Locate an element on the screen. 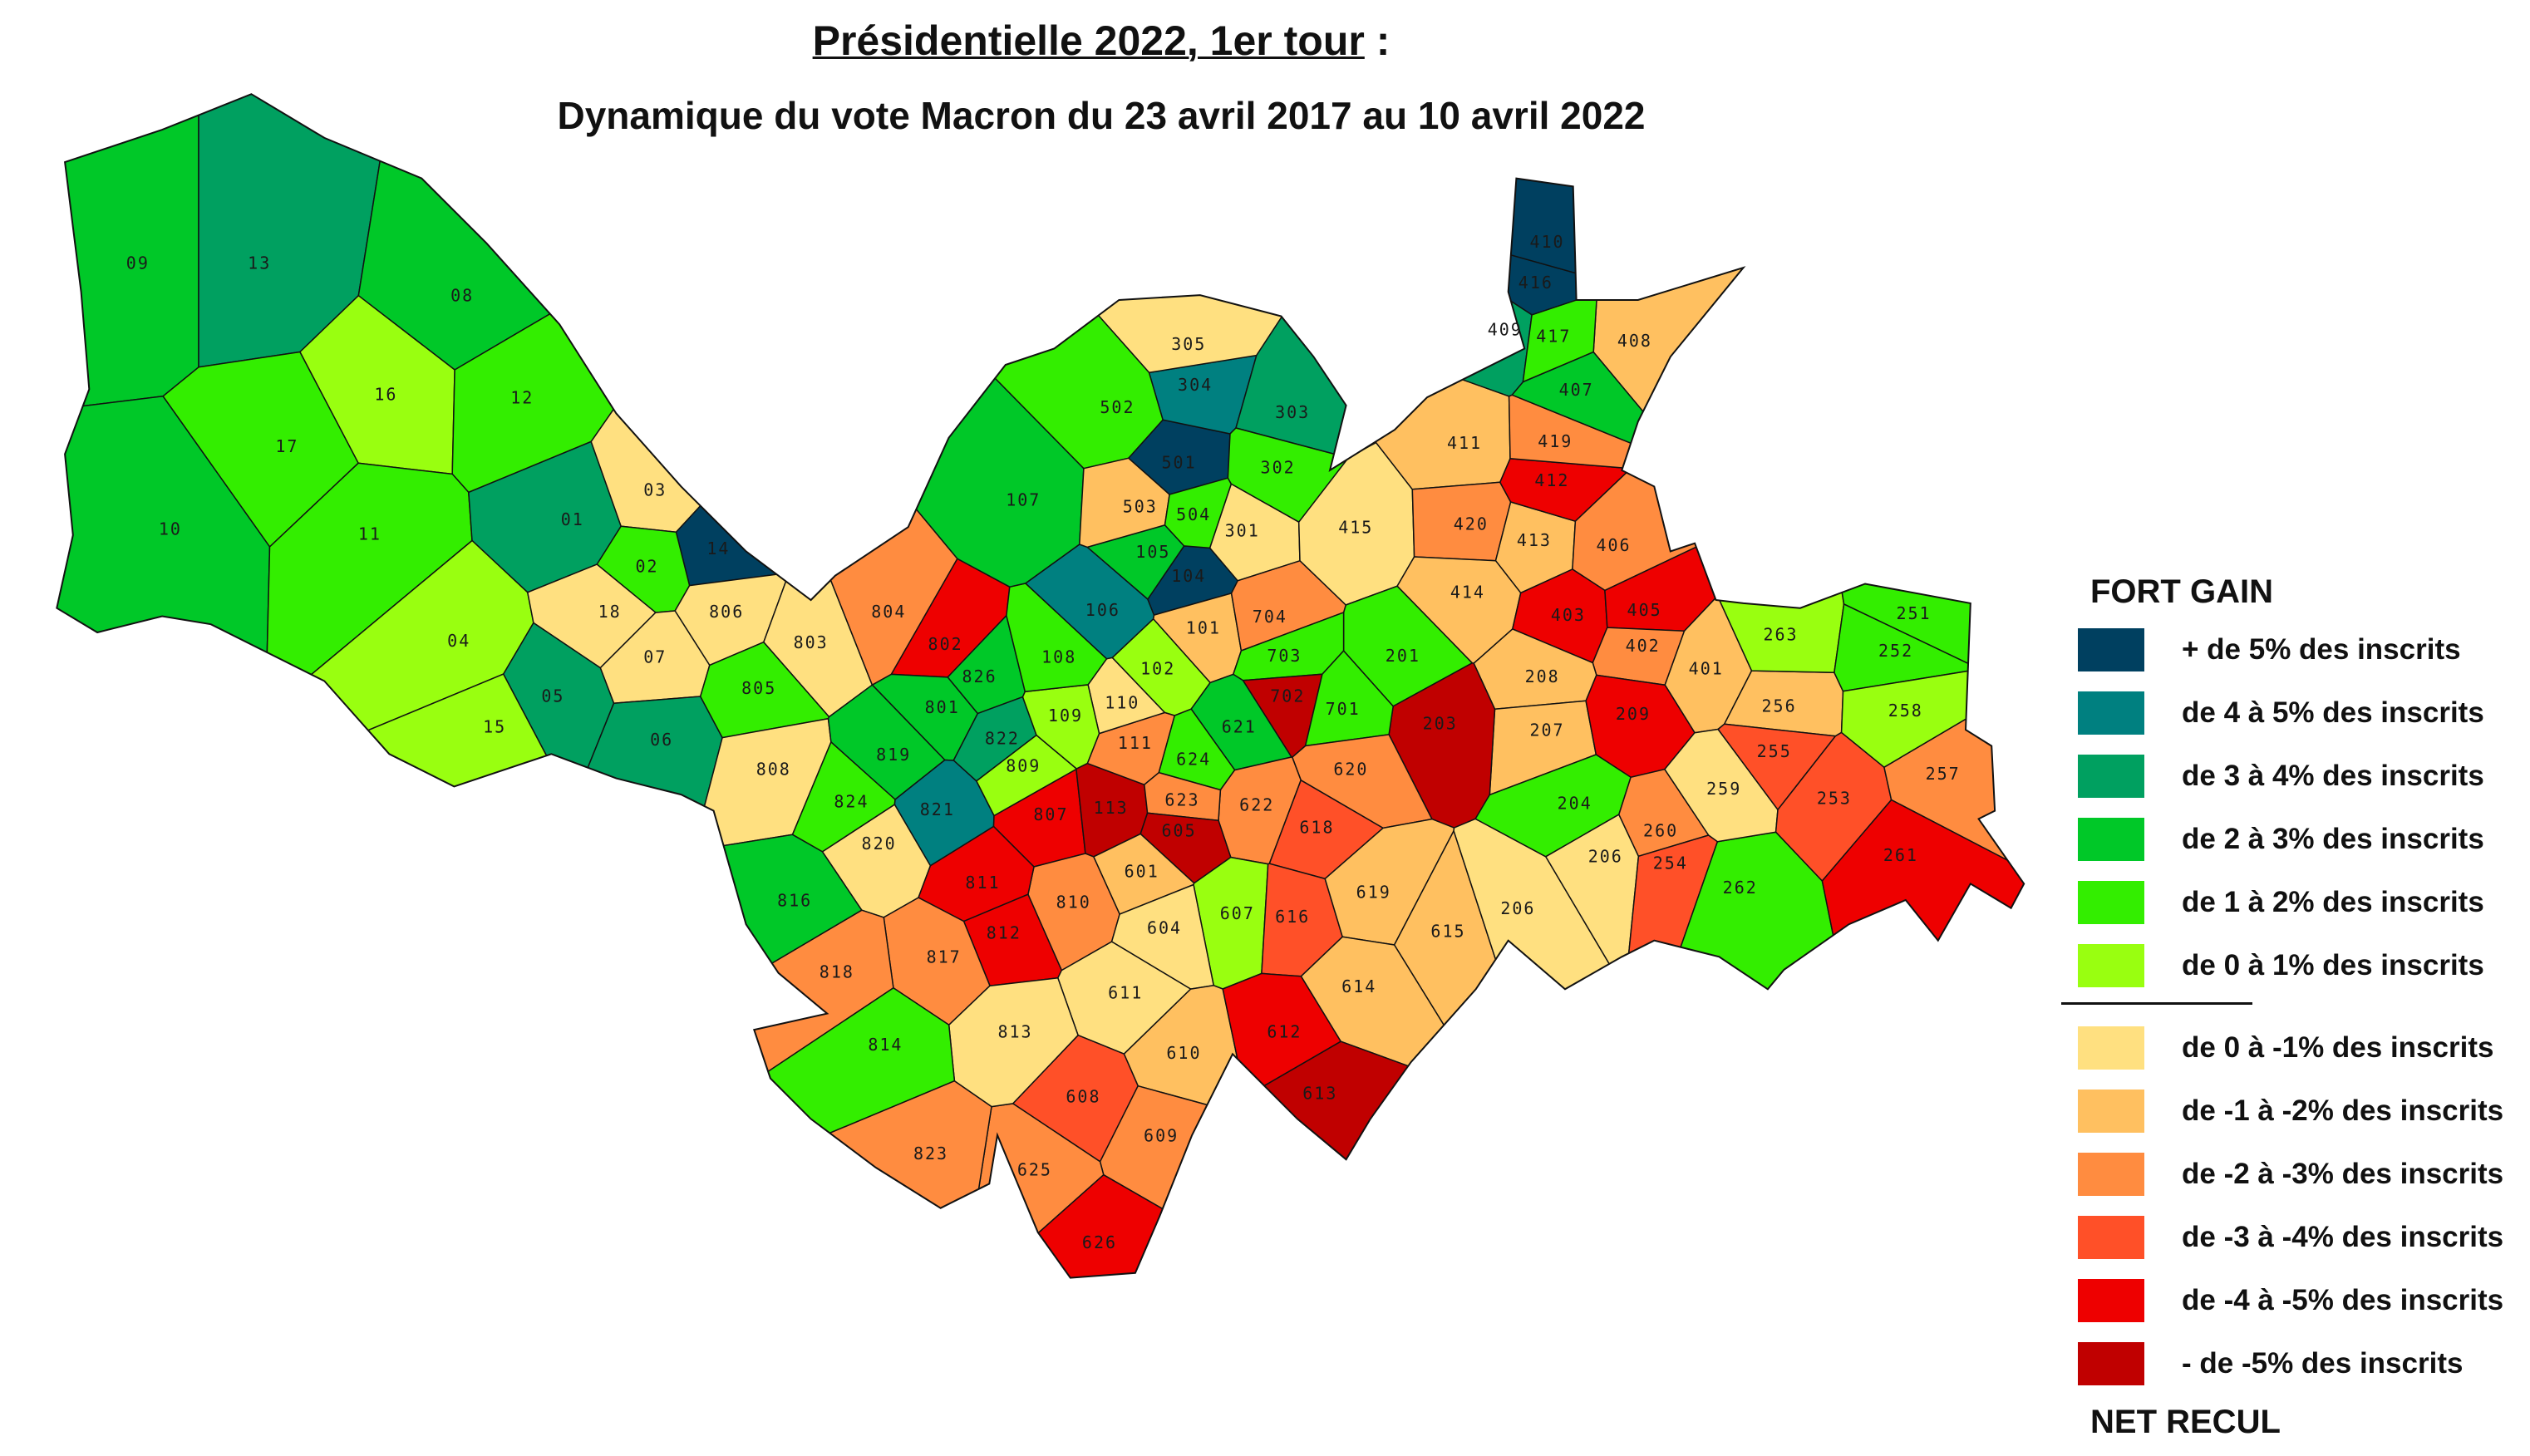 The image size is (2530, 1456). precinct-label: 256 is located at coordinates (1778, 706).